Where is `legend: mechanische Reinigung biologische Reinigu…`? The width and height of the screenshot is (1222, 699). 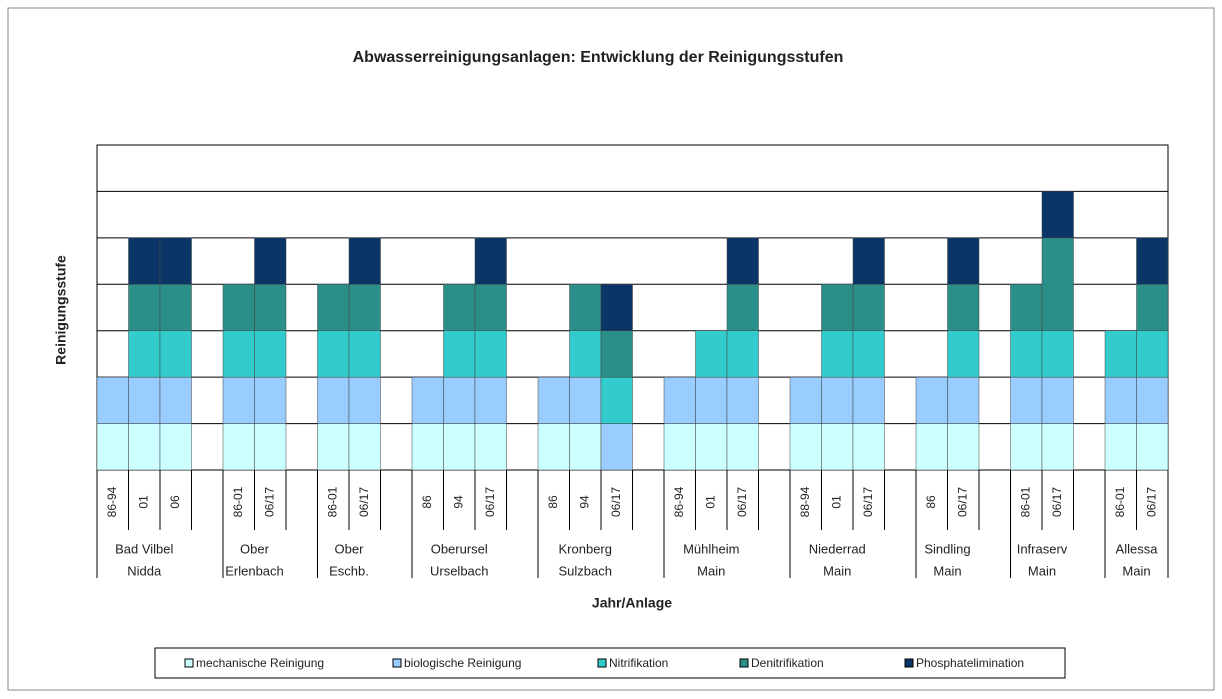
legend: mechanische Reinigung biologische Reinigu… is located at coordinates (604, 663).